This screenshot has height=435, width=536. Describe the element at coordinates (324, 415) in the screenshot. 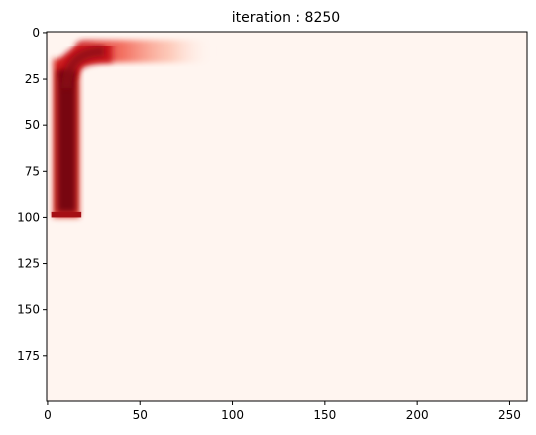

I see `x-tick-label: 150` at that location.